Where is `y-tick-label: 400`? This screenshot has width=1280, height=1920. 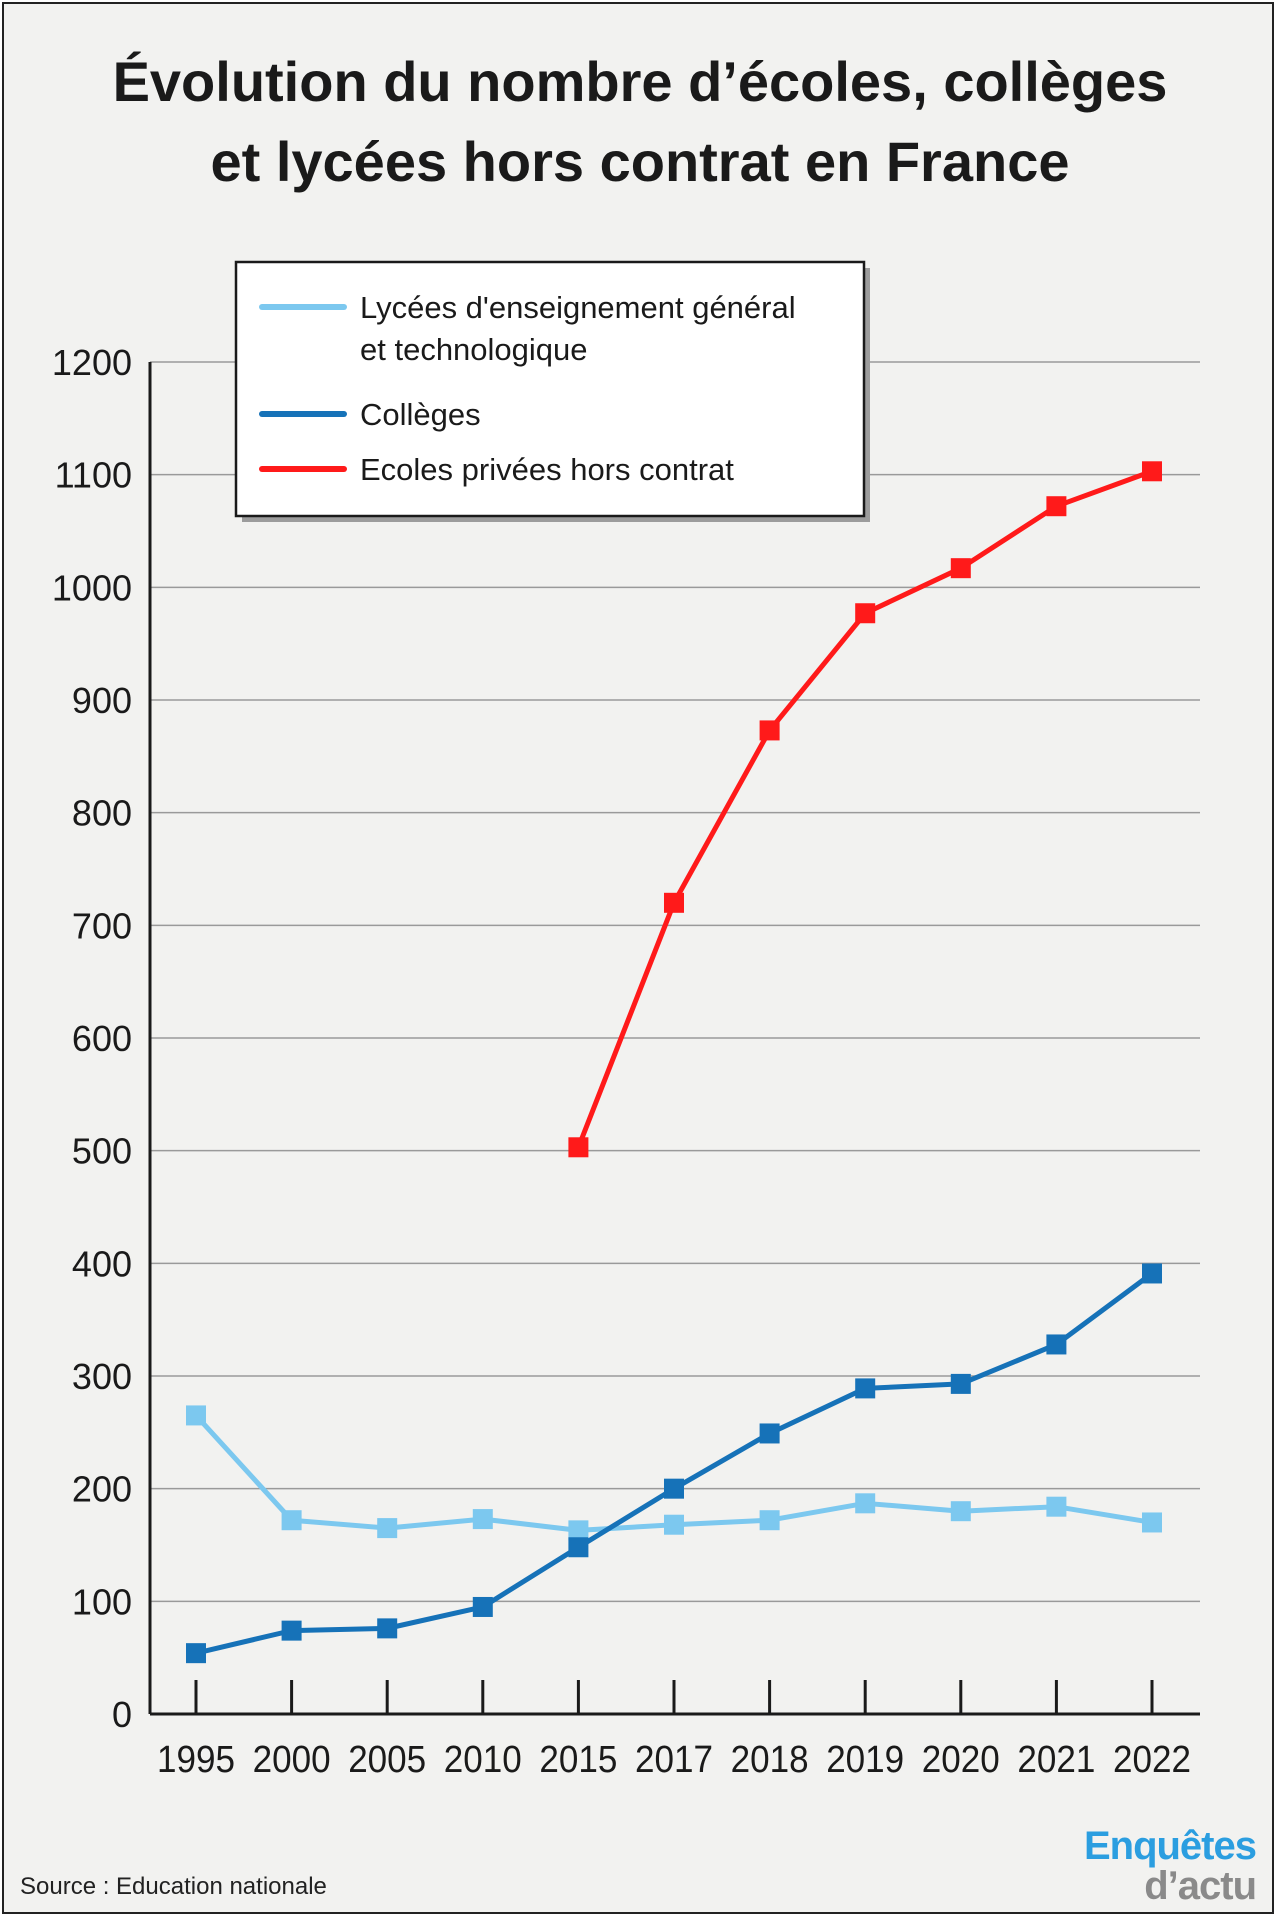
y-tick-label: 400 is located at coordinates (102, 1263).